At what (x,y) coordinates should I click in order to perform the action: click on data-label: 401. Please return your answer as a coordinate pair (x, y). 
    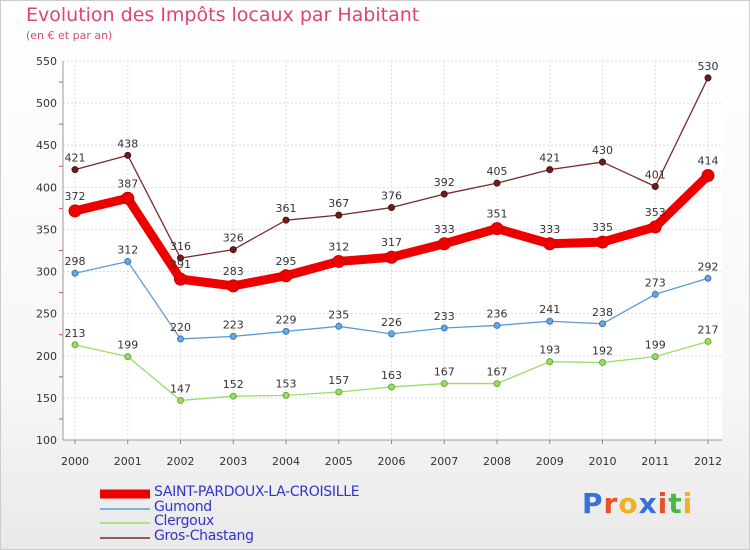
    Looking at the image, I should click on (655, 174).